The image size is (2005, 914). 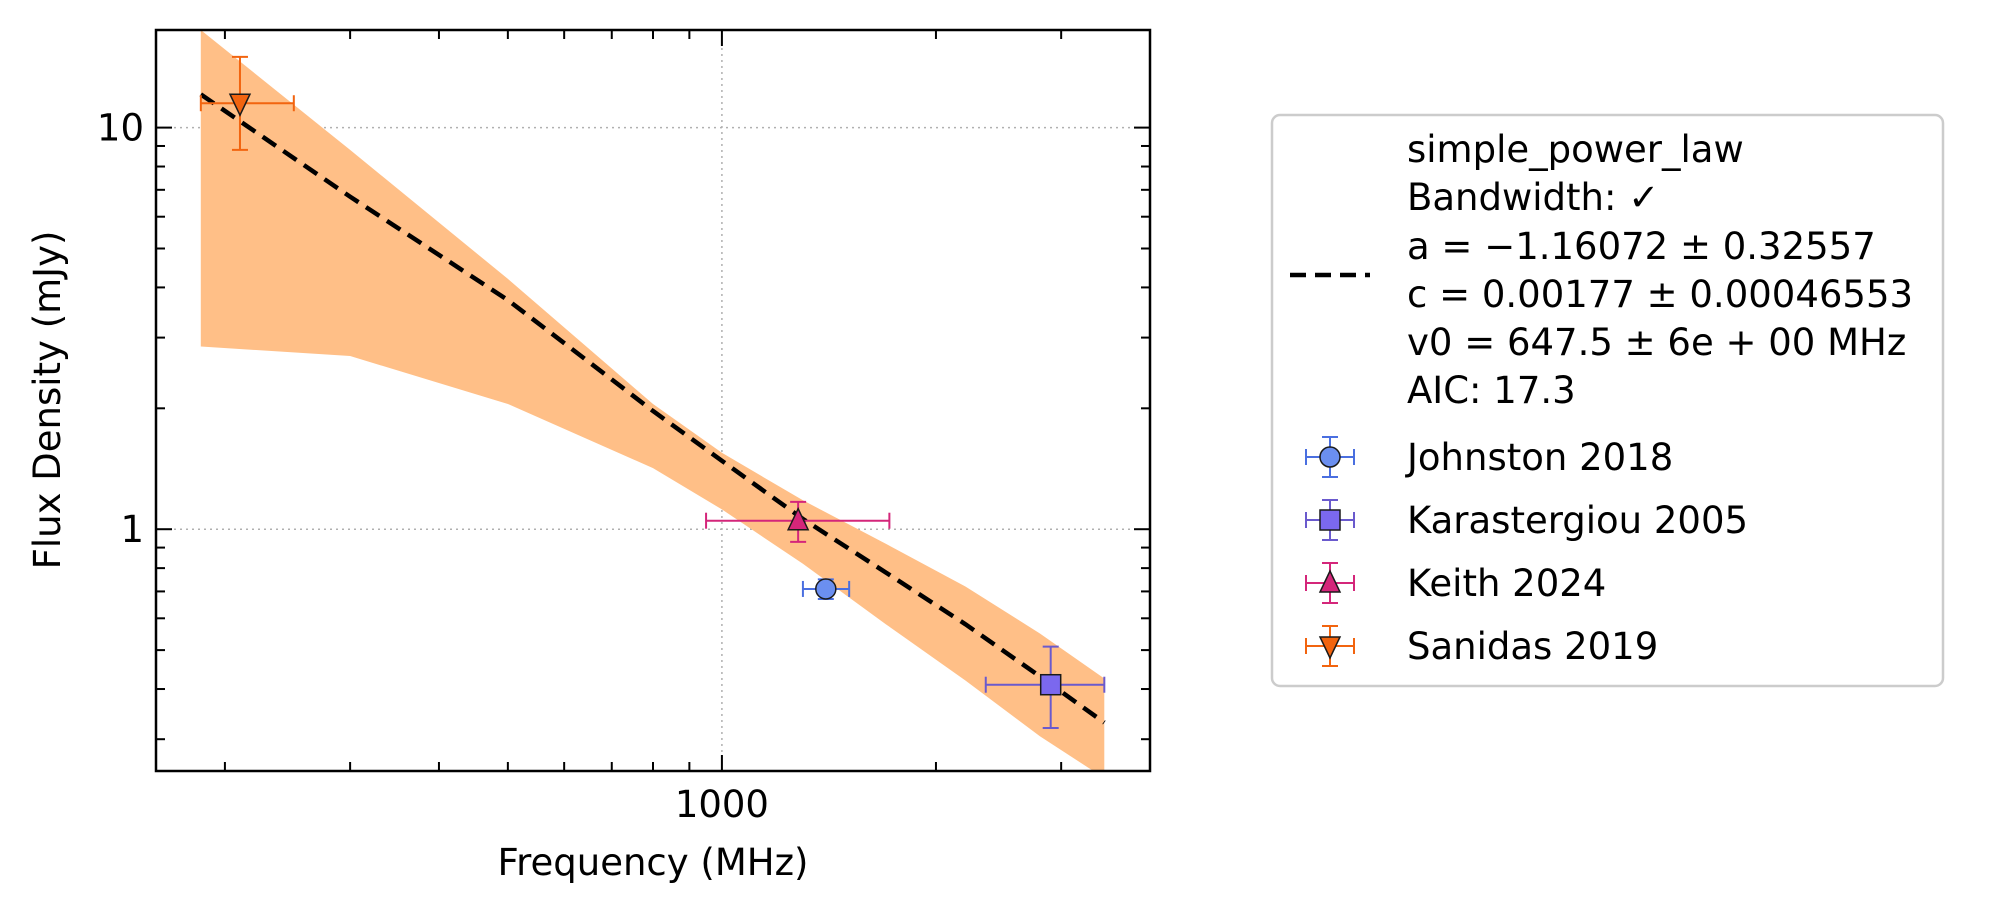 I want to click on legend-marker-johnston-2018, so click(x=1330, y=457).